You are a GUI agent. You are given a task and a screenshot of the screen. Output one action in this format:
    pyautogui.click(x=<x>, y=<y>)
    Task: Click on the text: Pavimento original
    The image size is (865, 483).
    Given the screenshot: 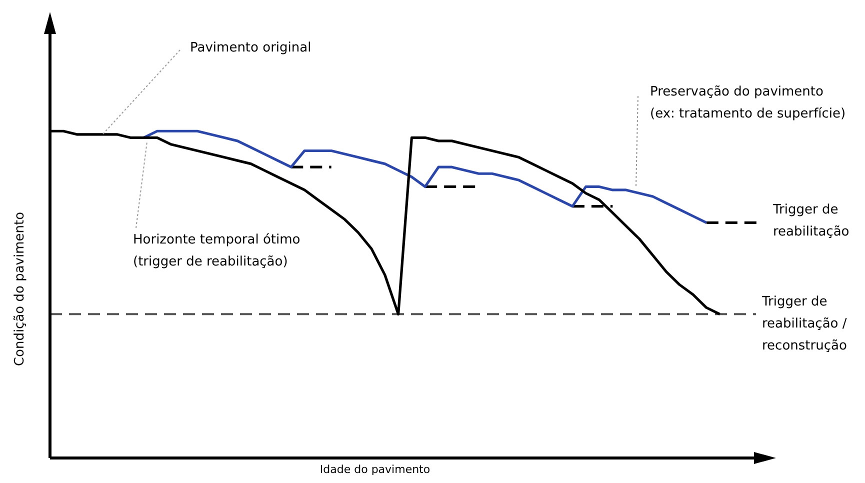 What is the action you would take?
    pyautogui.click(x=251, y=48)
    